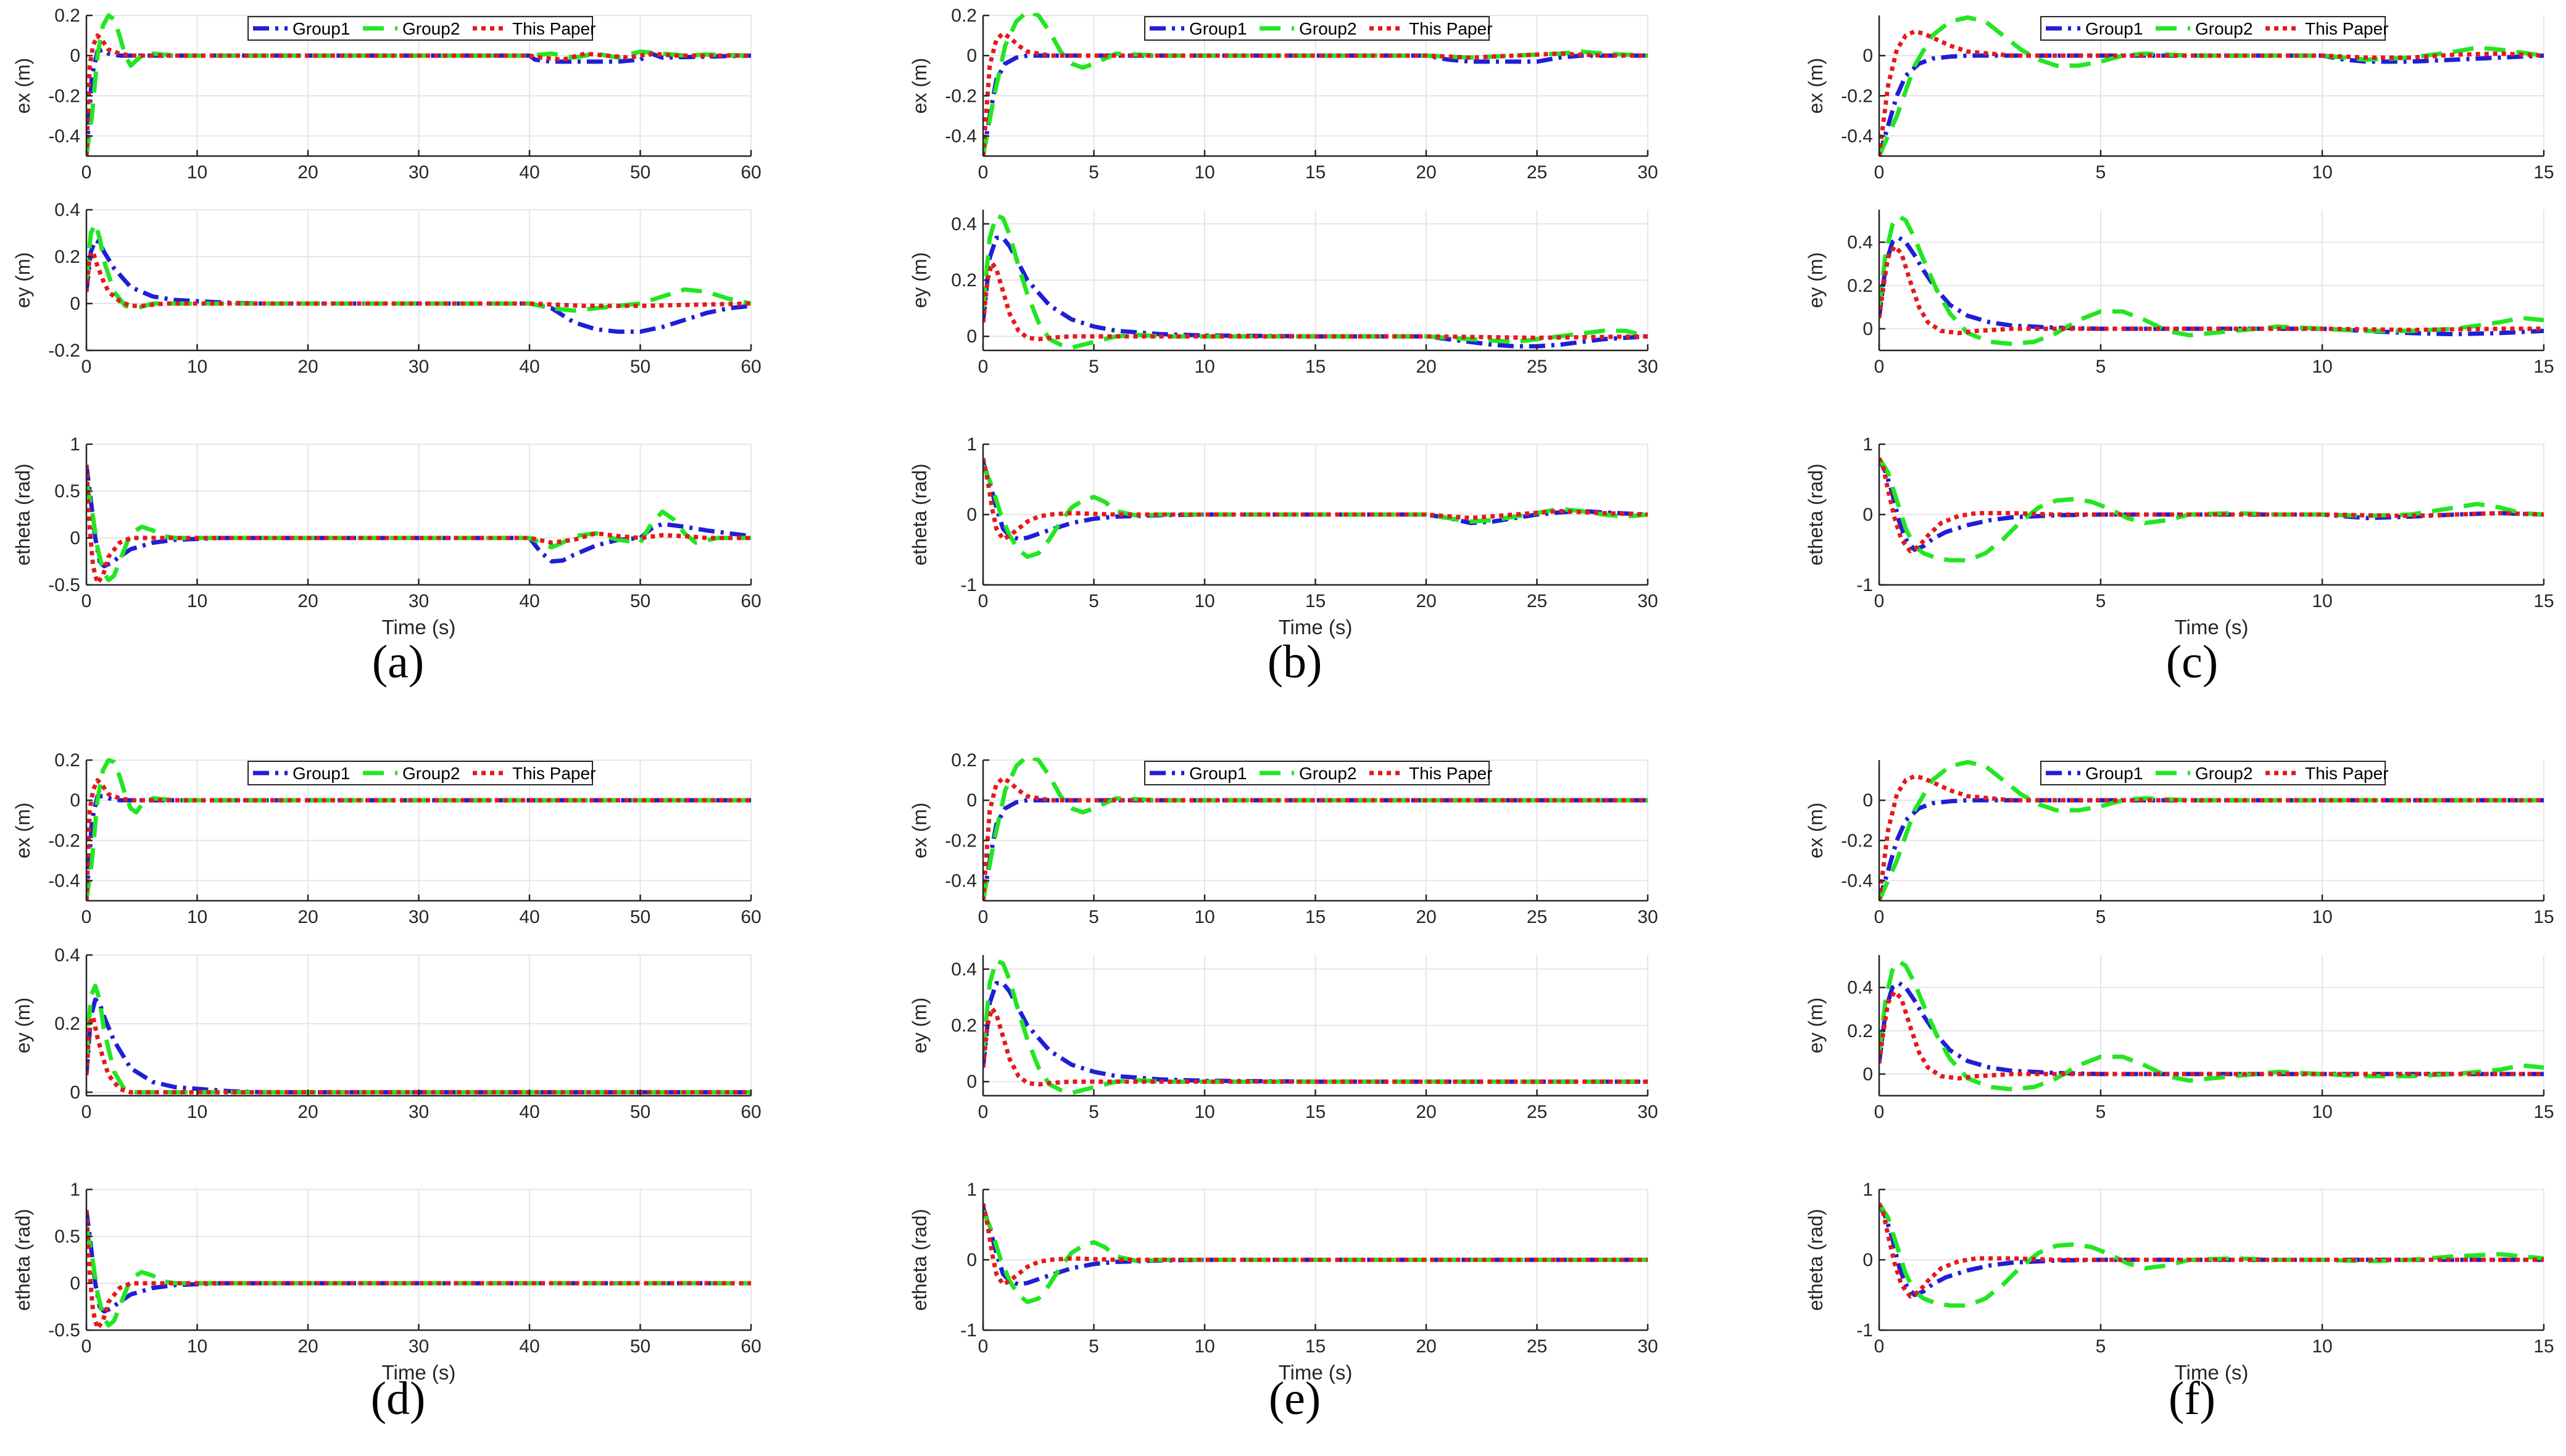 Image resolution: width=2566 pixels, height=1456 pixels. I want to click on subplot-ey: 0 0.2 0.4 0 5 10 15 ey (m), so click(2179, 293).